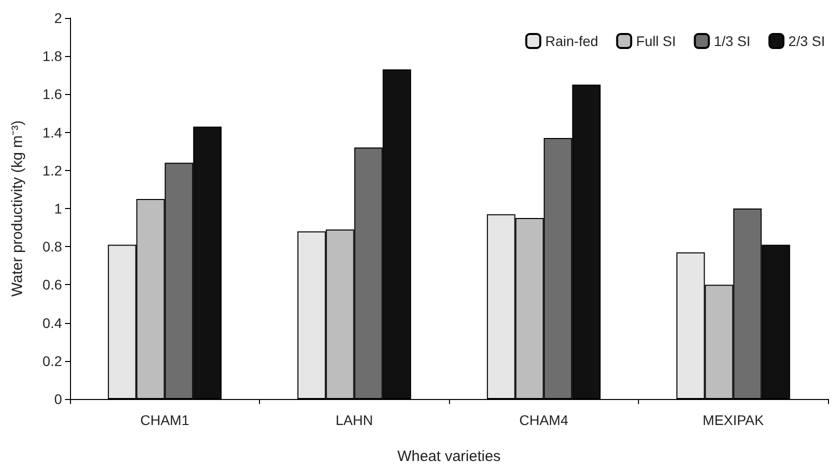 This screenshot has width=840, height=469. I want to click on y-tick-label: 1, so click(58, 208).